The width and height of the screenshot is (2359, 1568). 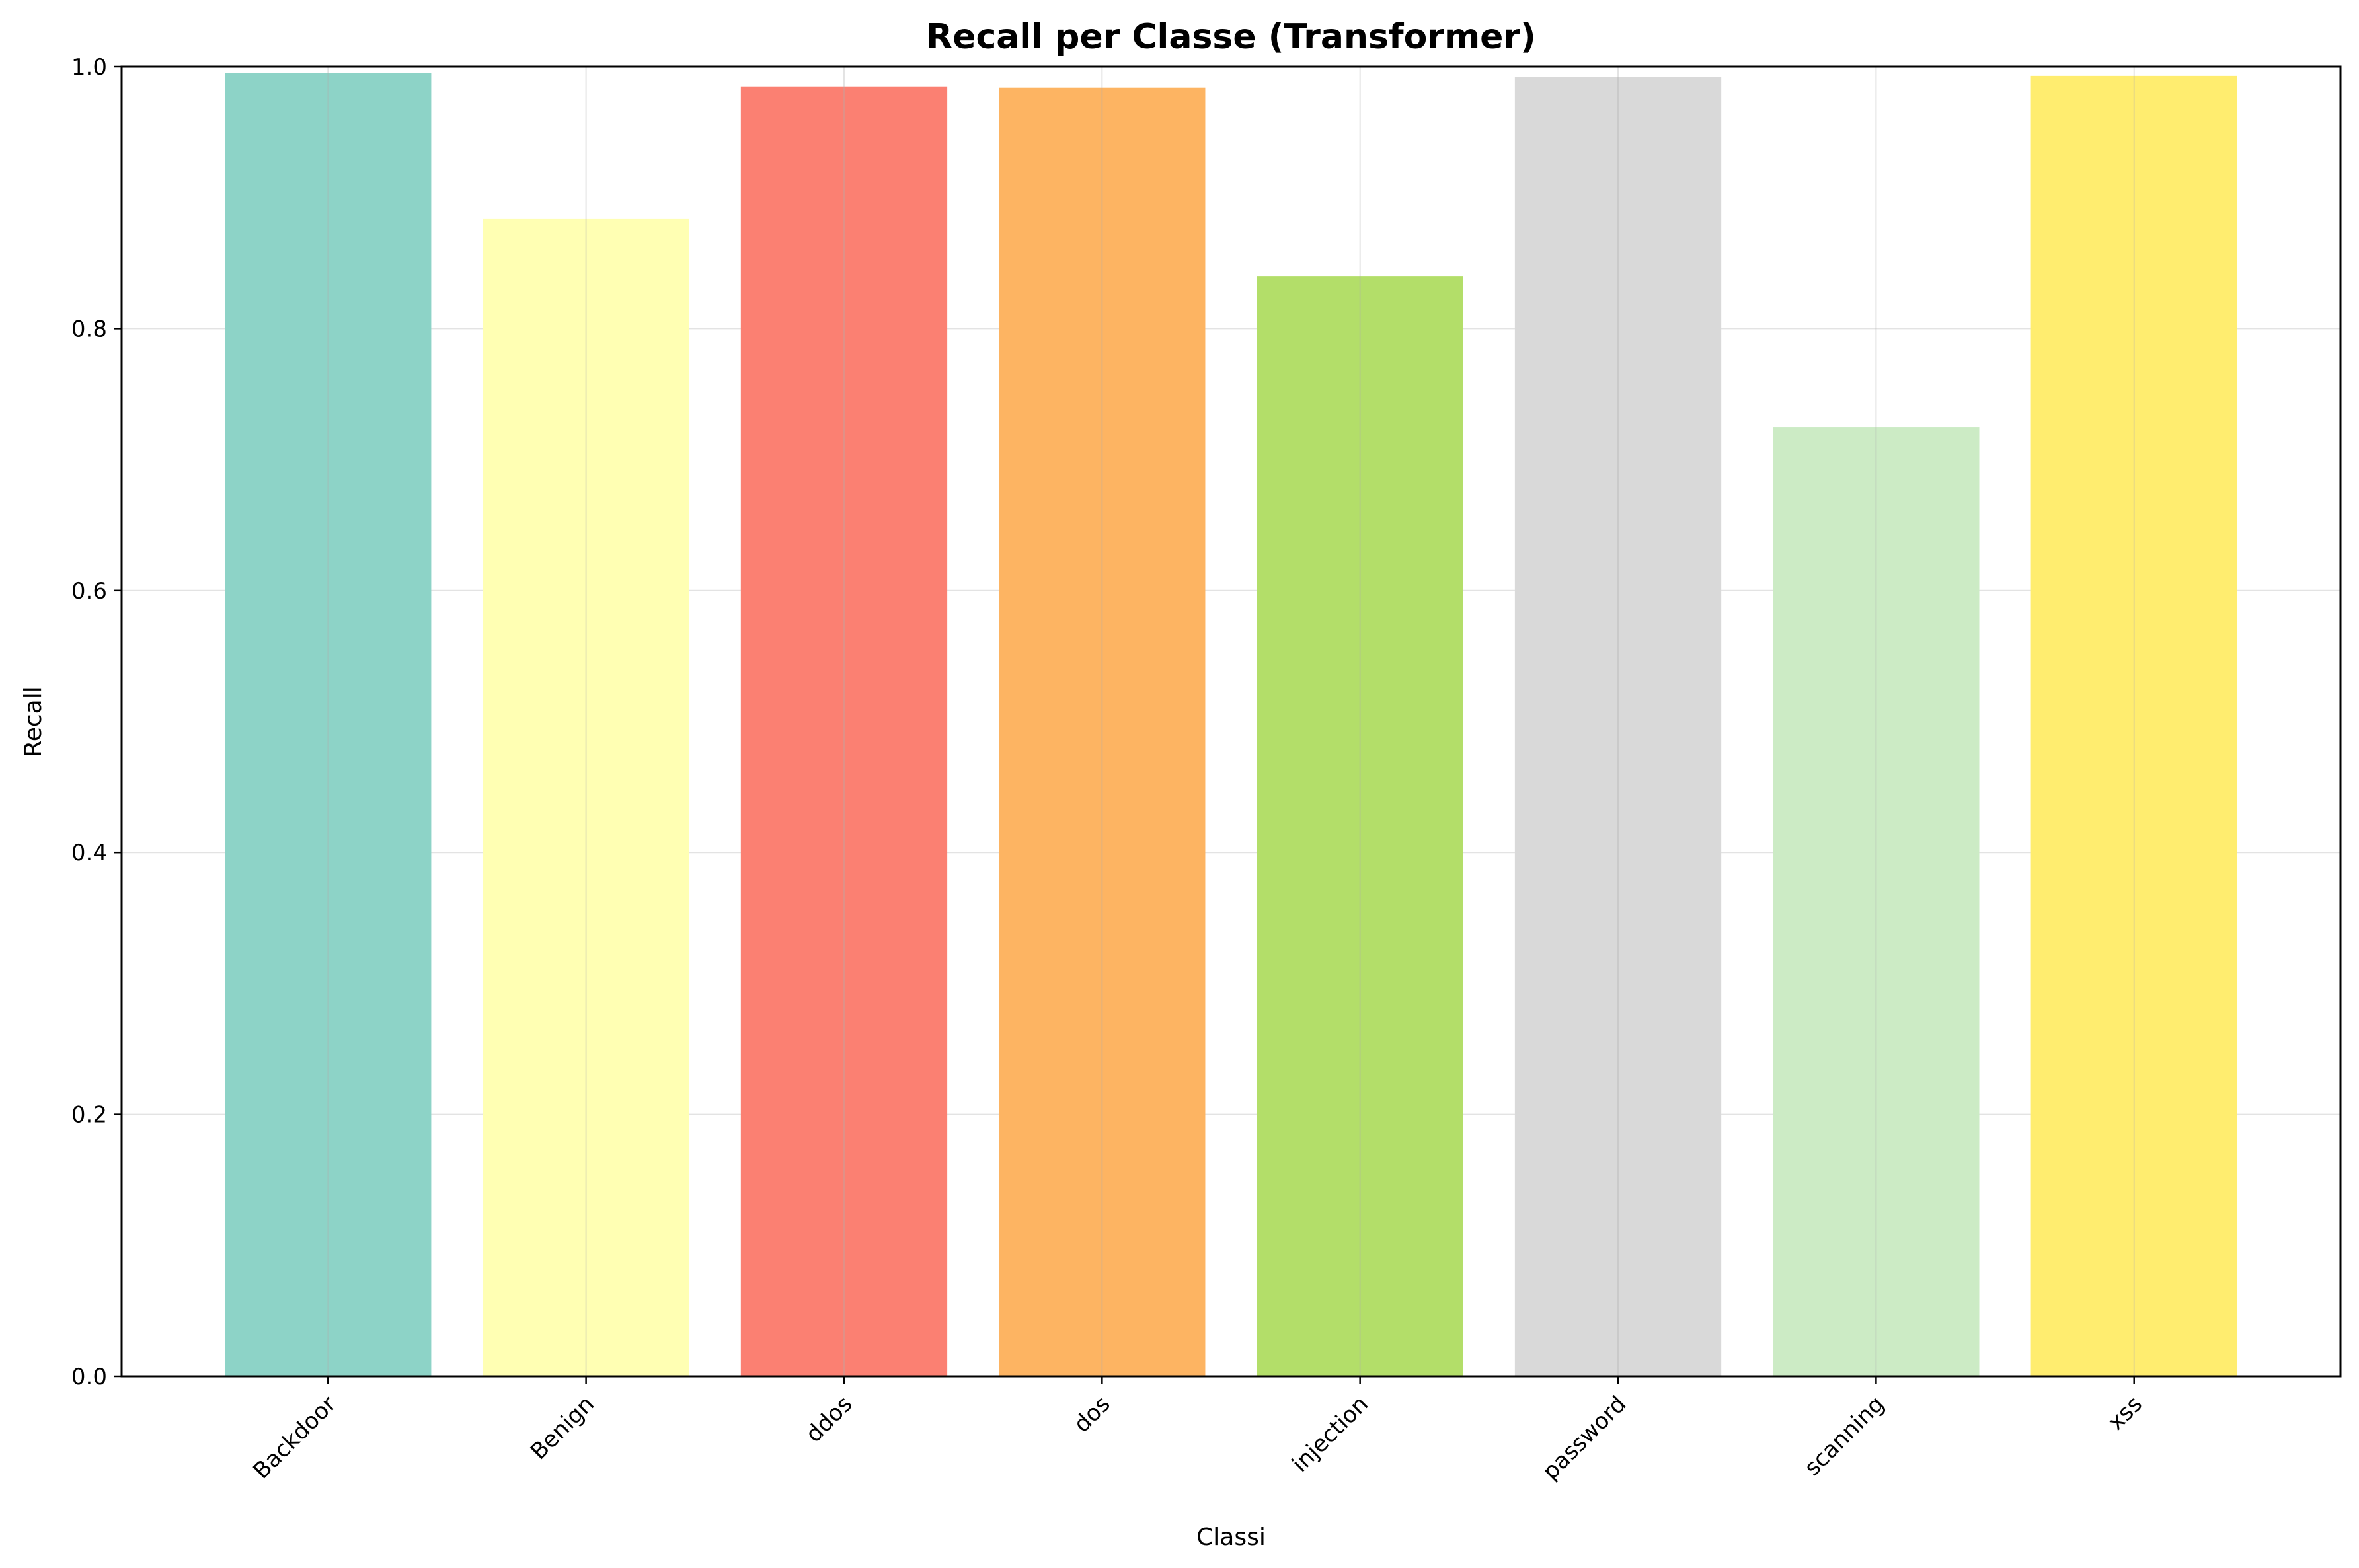 What do you see at coordinates (2133, 725) in the screenshot?
I see `bar-xss` at bounding box center [2133, 725].